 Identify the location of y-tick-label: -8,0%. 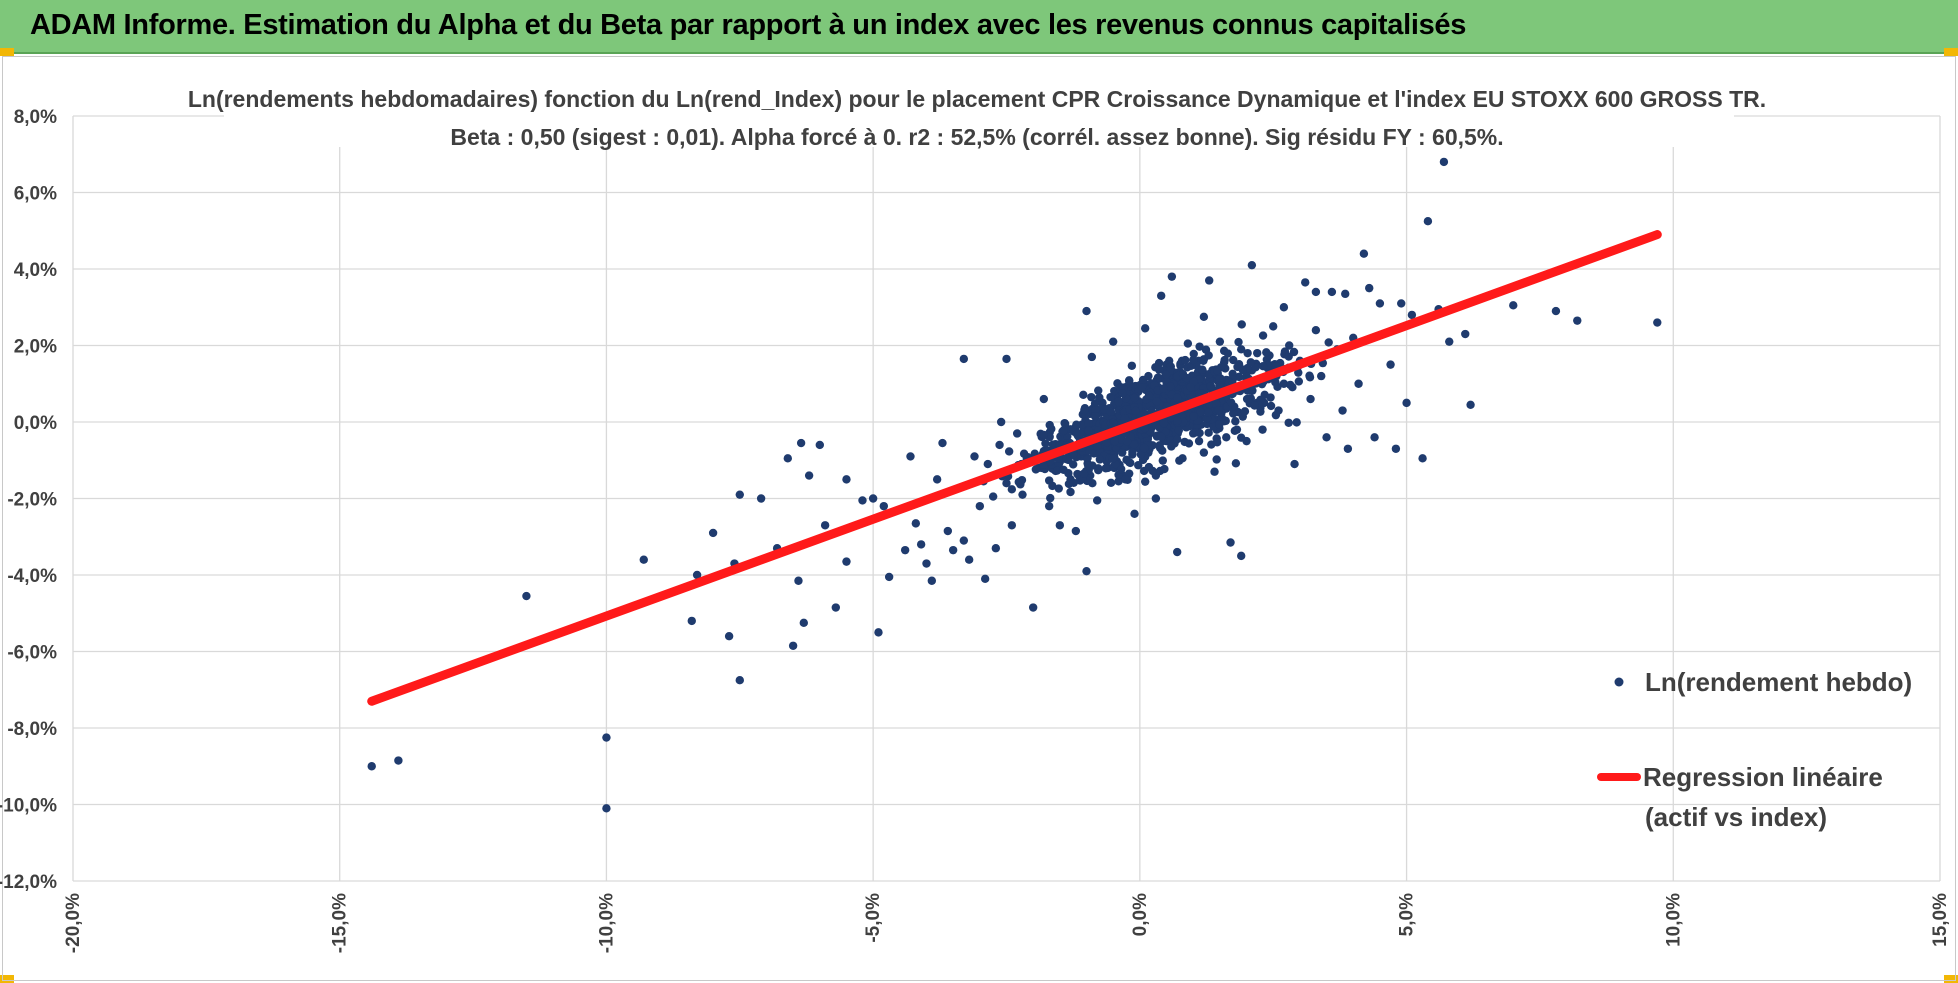
(32, 729).